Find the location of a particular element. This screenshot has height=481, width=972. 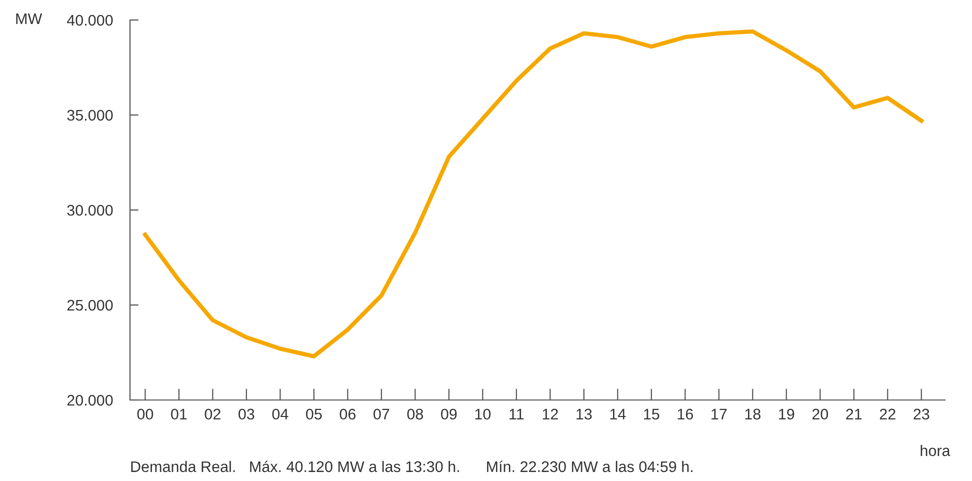

y-tick-label: 25.000 is located at coordinates (90, 305).